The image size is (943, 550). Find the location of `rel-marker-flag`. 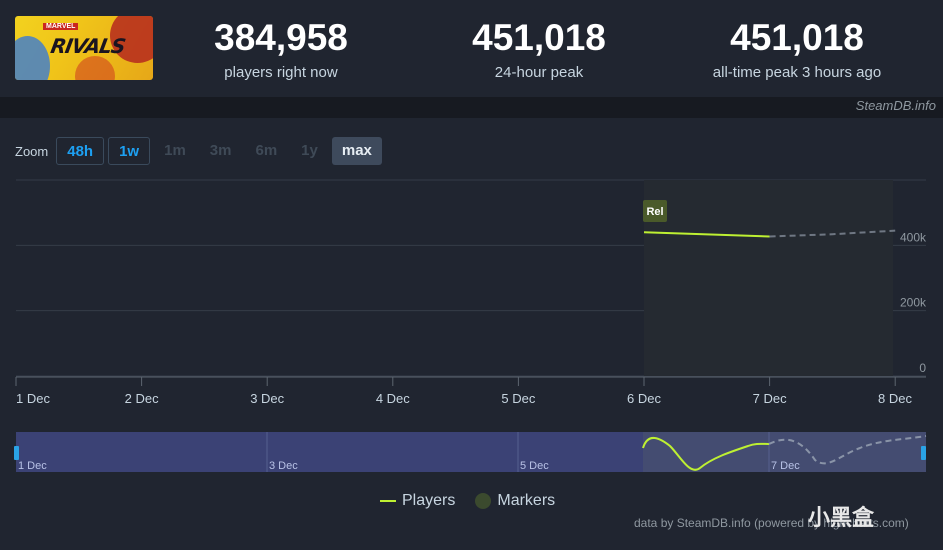

rel-marker-flag is located at coordinates (655, 211).